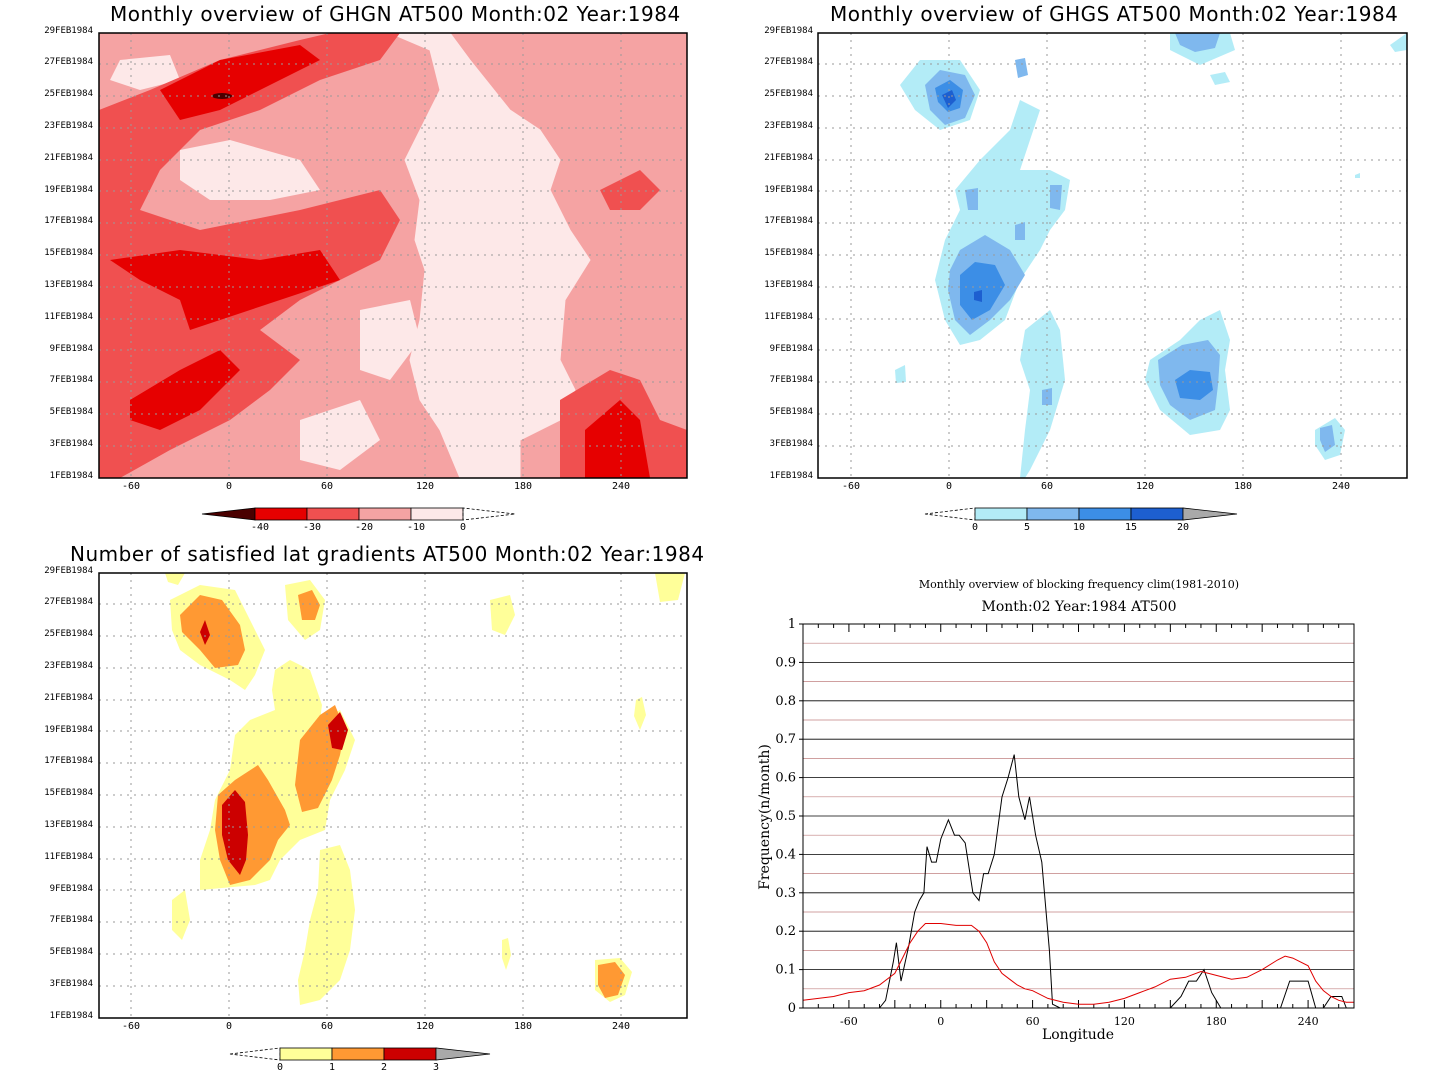 Image resolution: width=1440 pixels, height=1091 pixels. What do you see at coordinates (940, 1021) in the screenshot?
I see `x-tick-label: 0` at bounding box center [940, 1021].